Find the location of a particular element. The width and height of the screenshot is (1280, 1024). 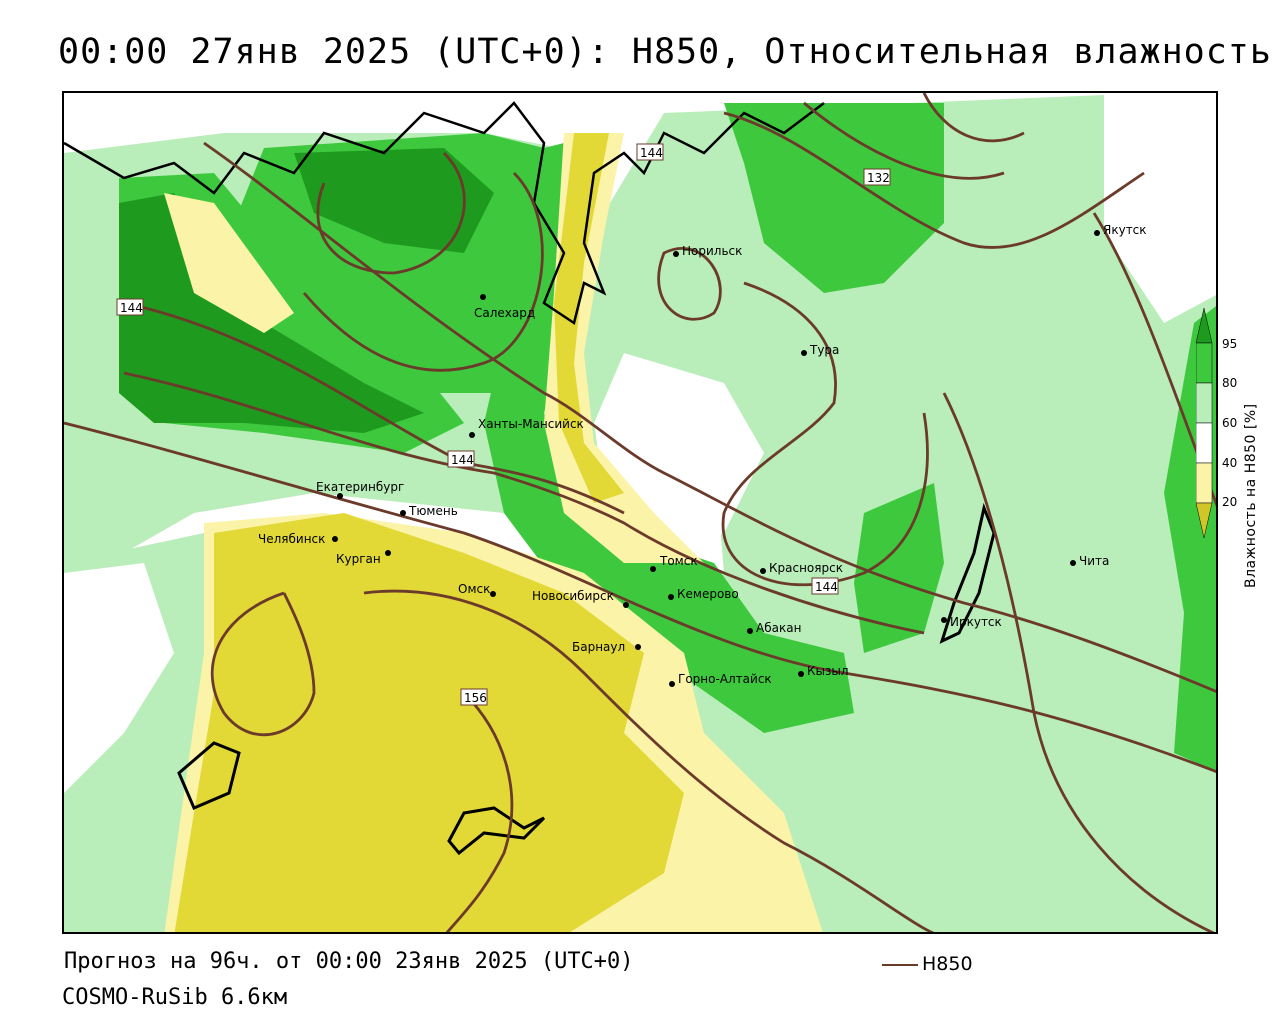

city-irkutsk: Иркутск is located at coordinates (971, 622).